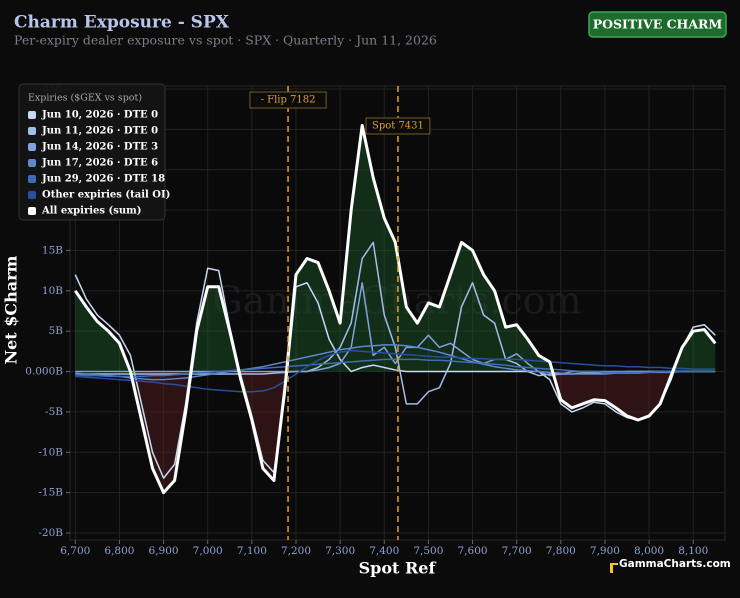 Image resolution: width=740 pixels, height=598 pixels. What do you see at coordinates (340, 551) in the screenshot?
I see `x-tick-label: 7,300` at bounding box center [340, 551].